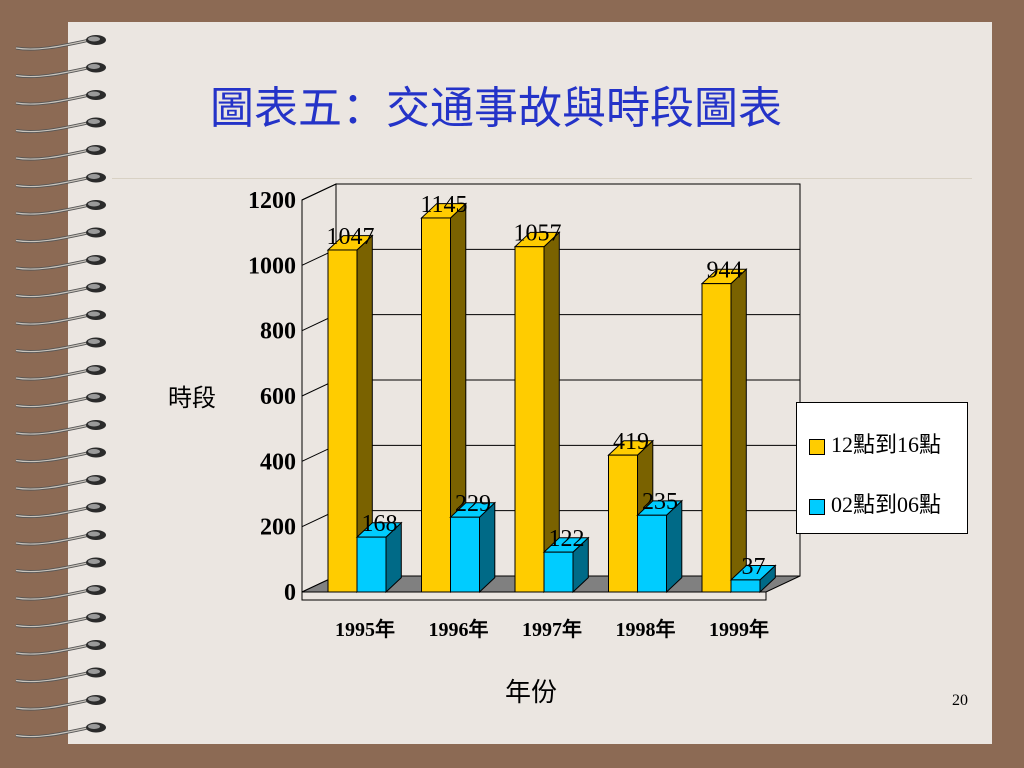  I want to click on y-tick-label: 400, so click(278, 462).